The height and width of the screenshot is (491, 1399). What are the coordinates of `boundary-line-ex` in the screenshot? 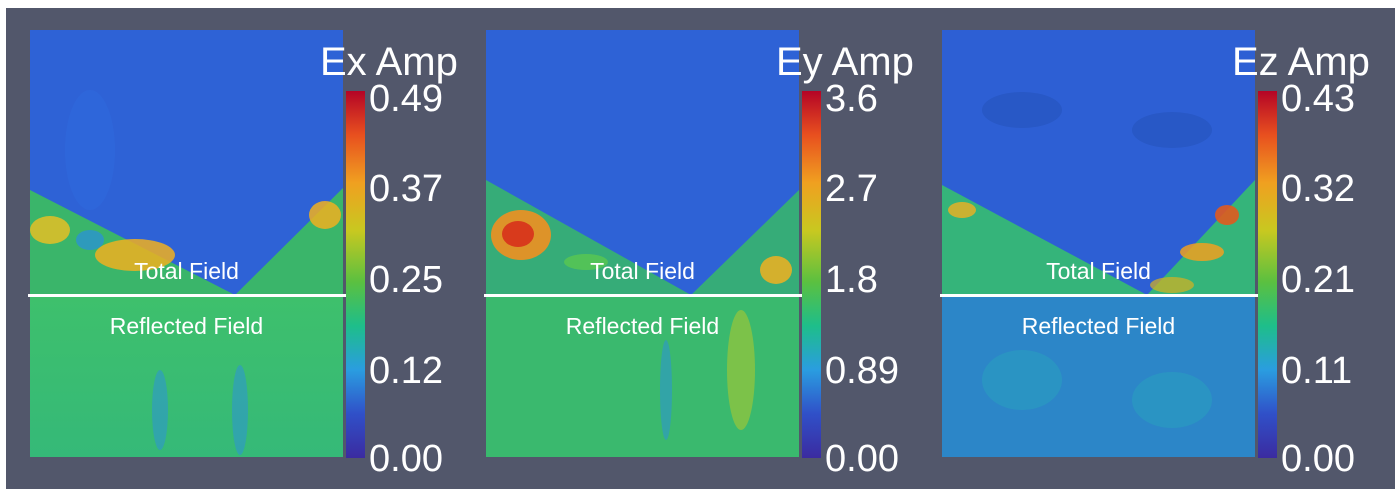 It's located at (187, 295).